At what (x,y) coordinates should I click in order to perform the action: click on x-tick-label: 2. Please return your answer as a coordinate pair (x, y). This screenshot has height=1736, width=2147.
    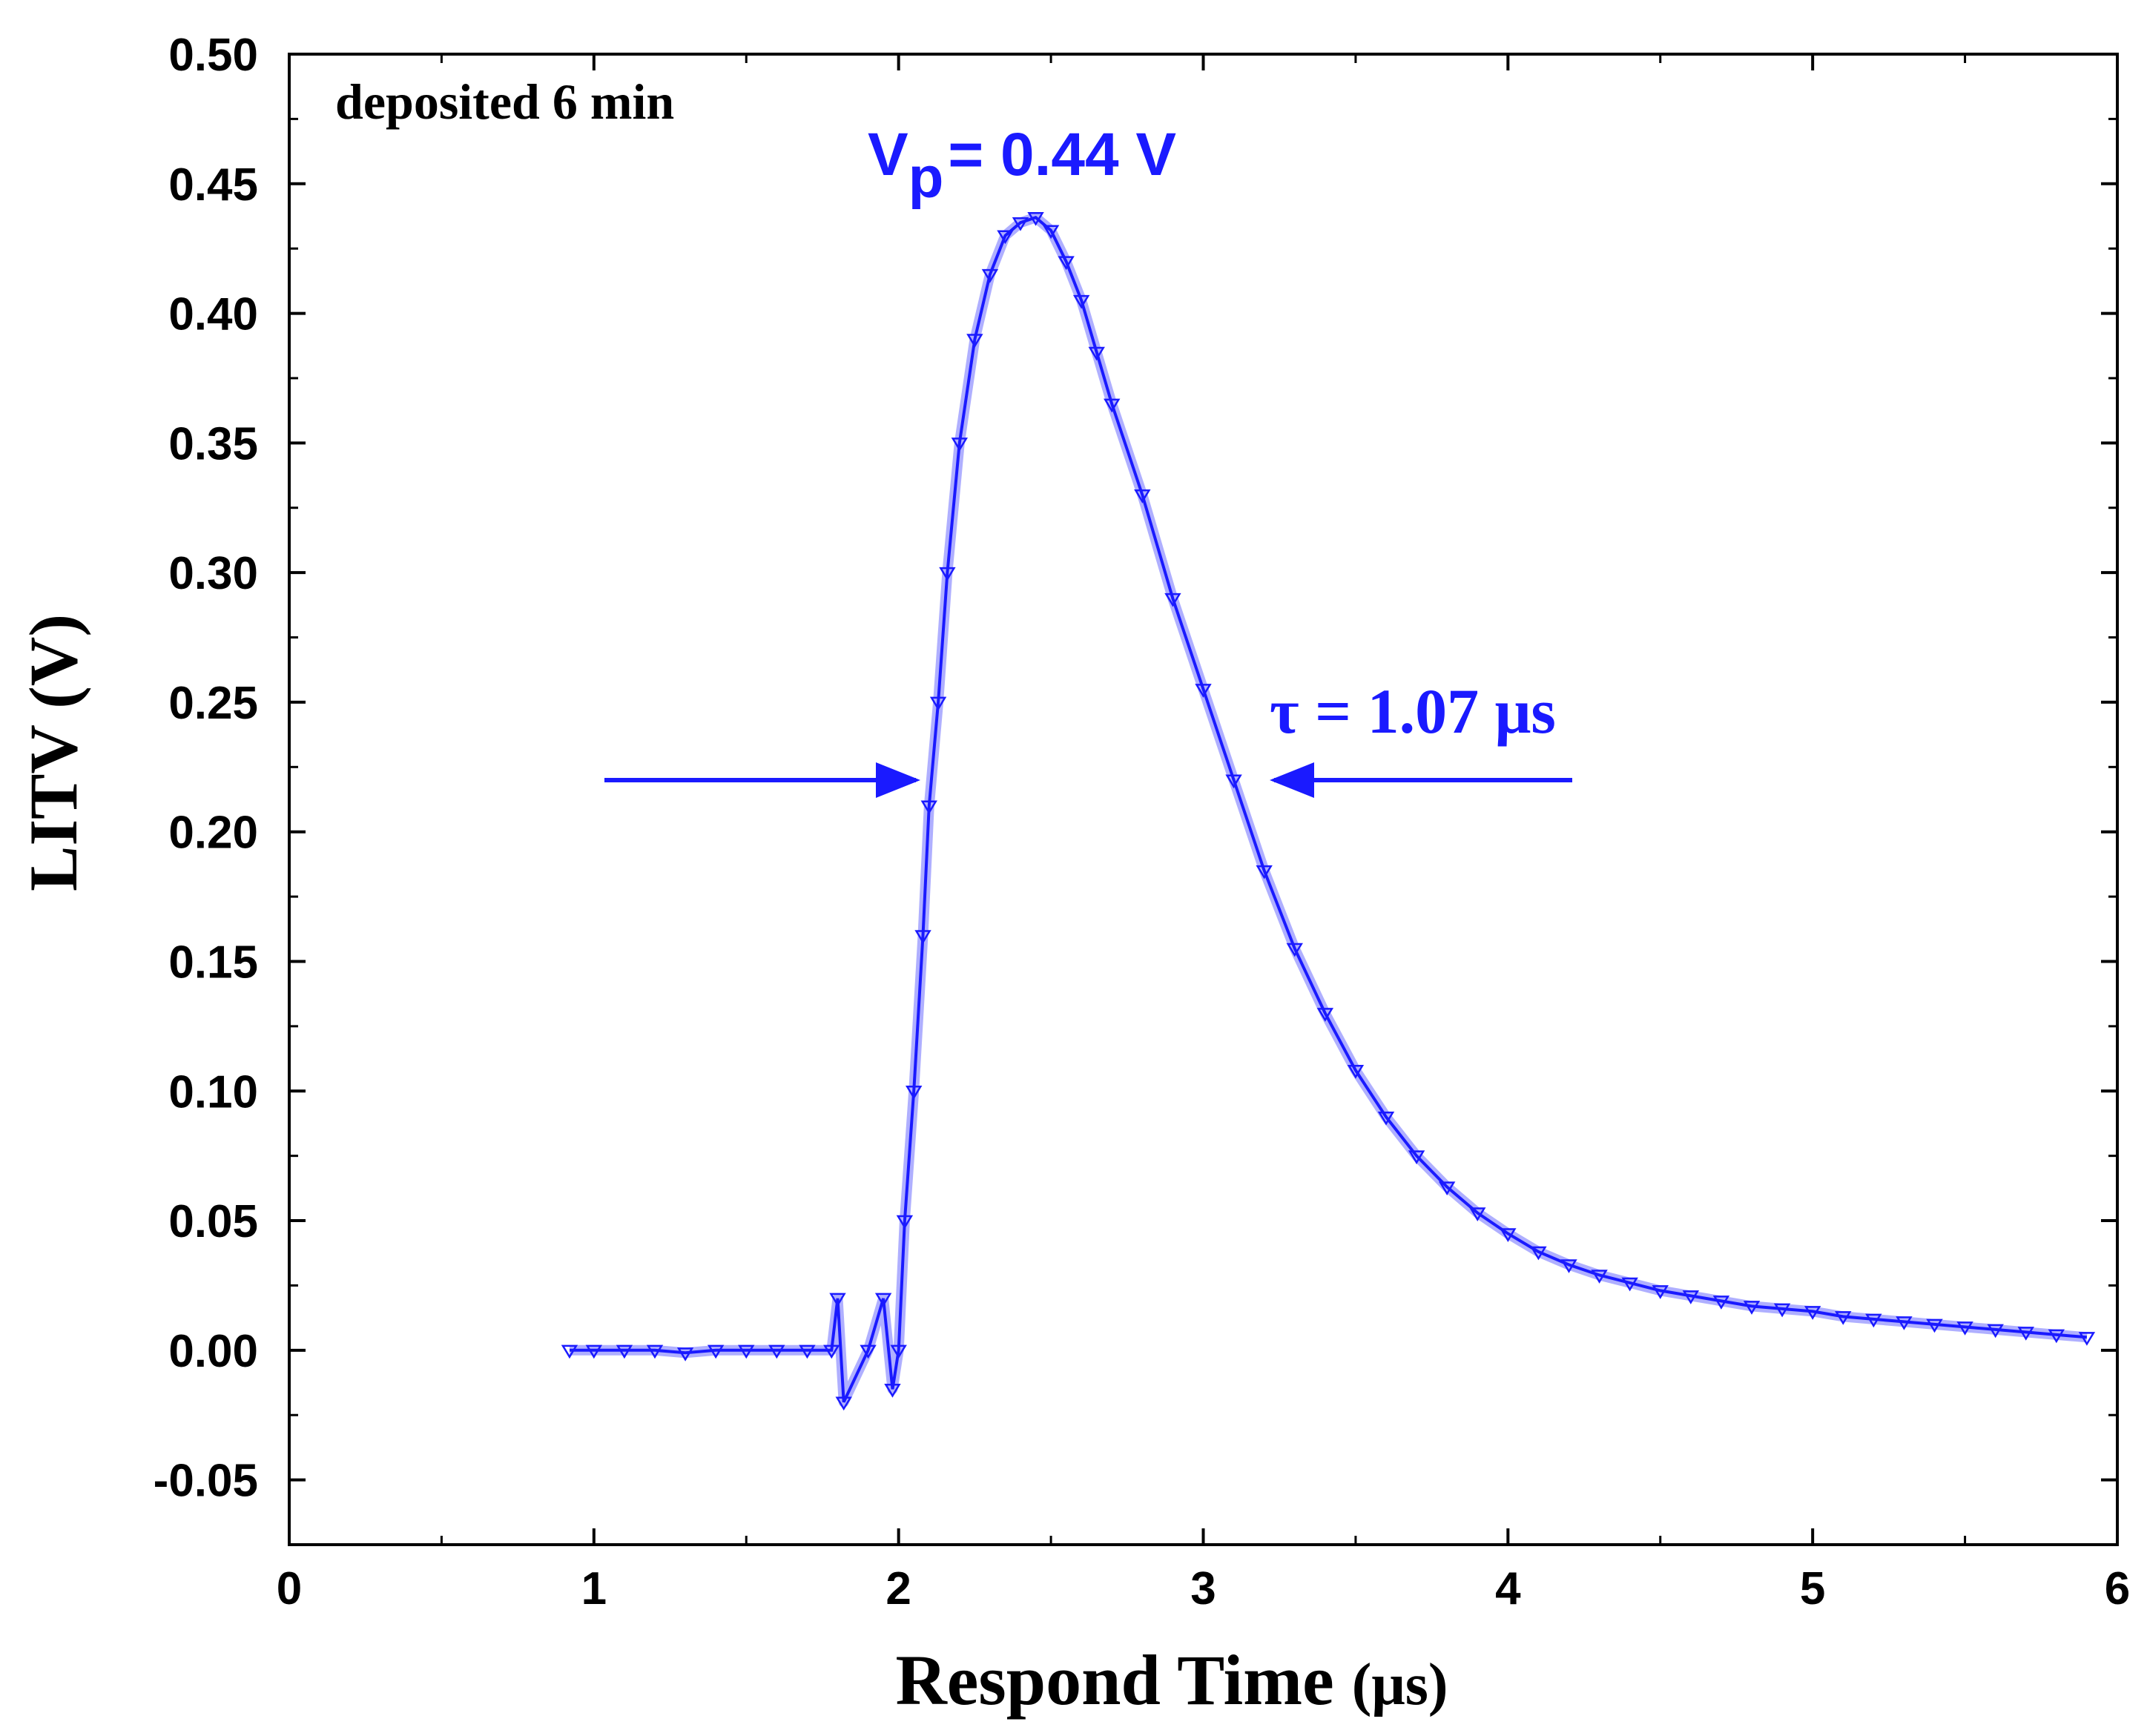
    Looking at the image, I should click on (898, 1589).